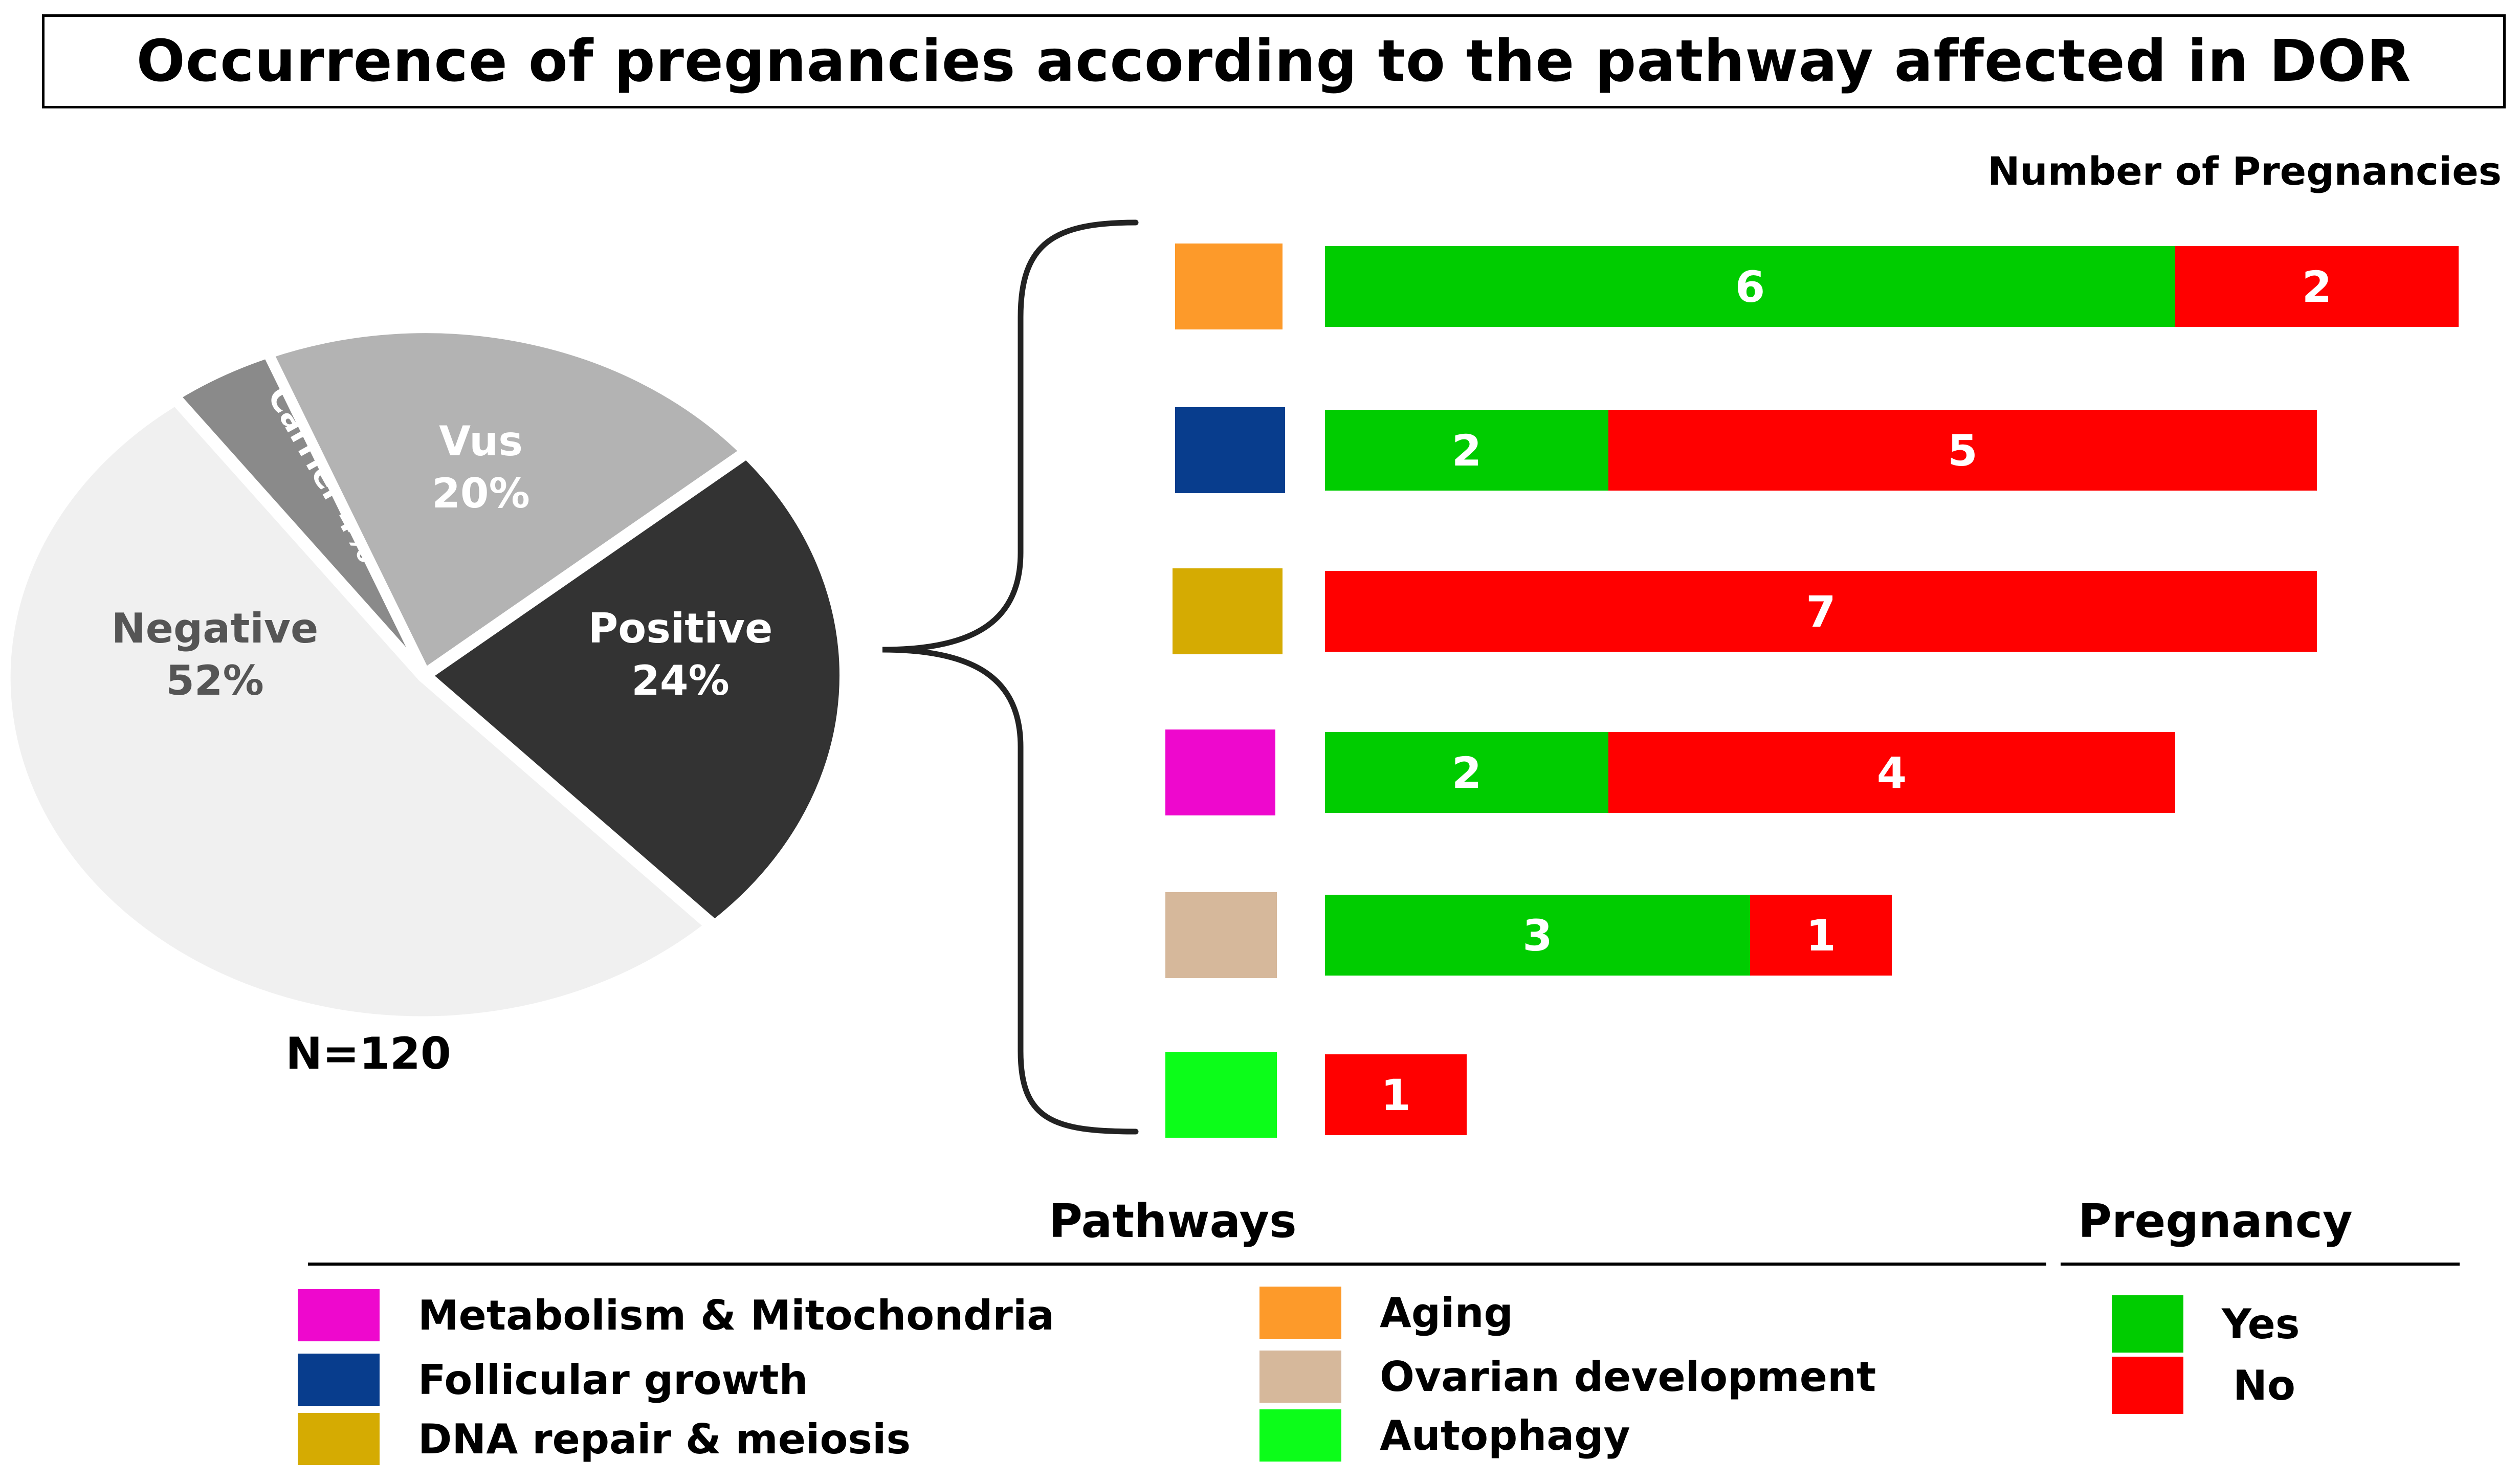 This screenshot has width=2520, height=1482. I want to click on pathway-swatch-dna-repair-meiosis, so click(1228, 611).